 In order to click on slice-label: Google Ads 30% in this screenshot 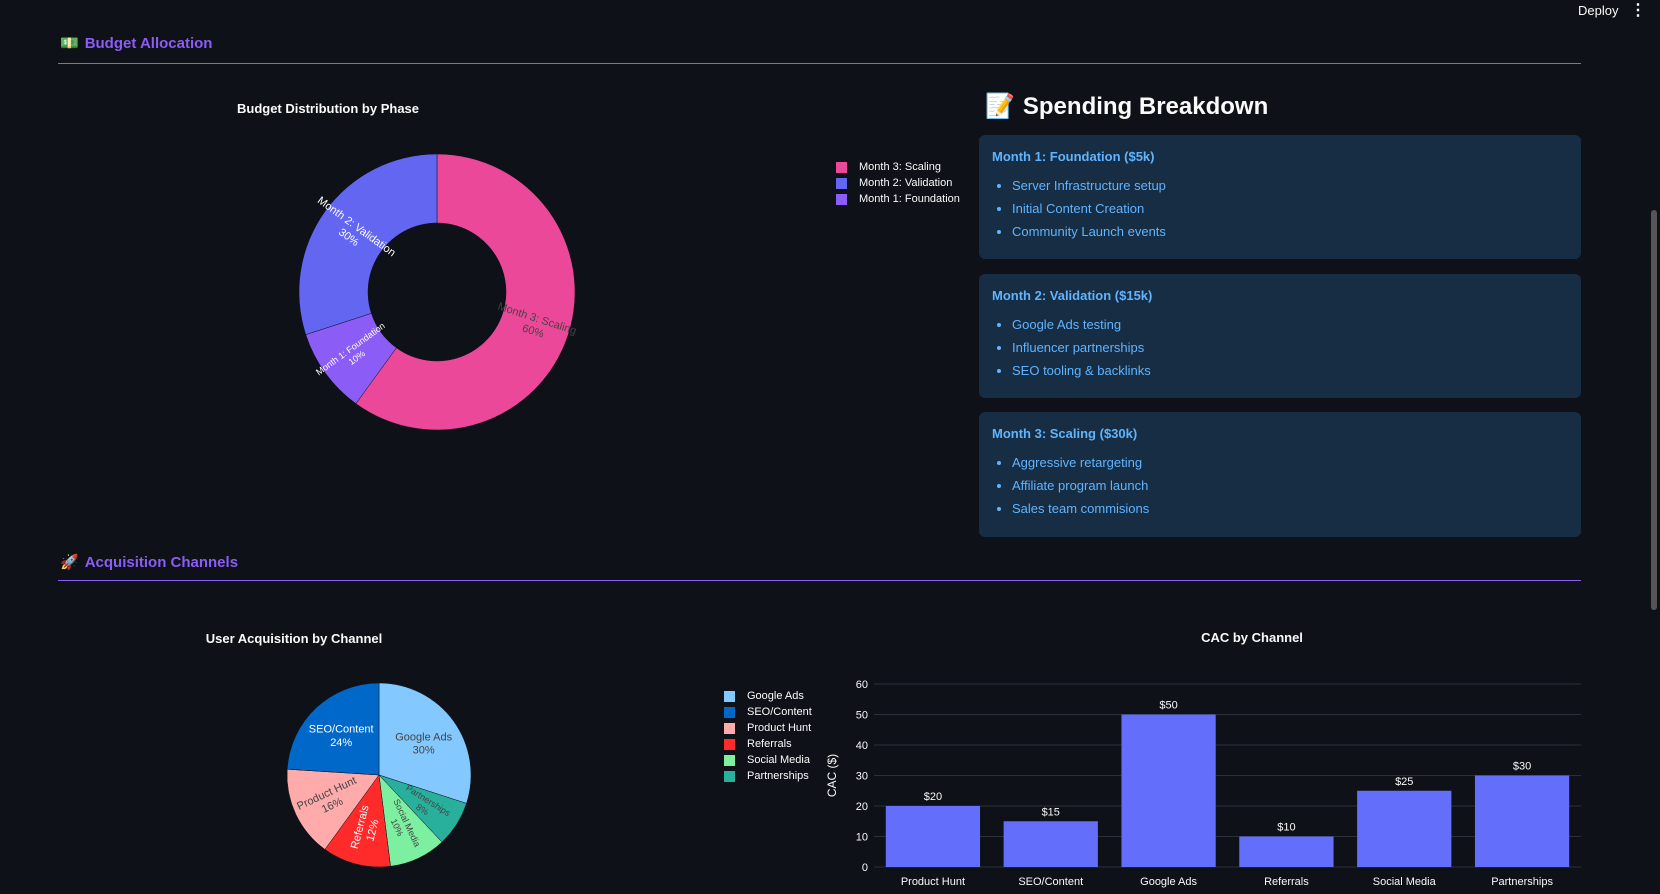, I will do `click(423, 743)`.